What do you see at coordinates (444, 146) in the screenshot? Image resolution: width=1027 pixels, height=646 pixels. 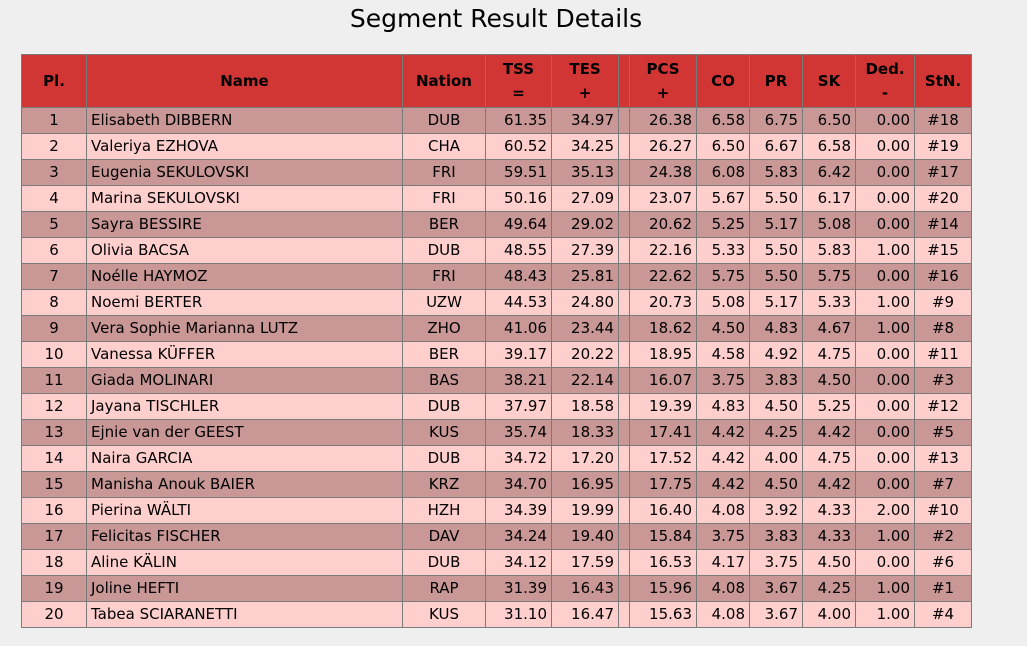 I see `cell-nation: CHA` at bounding box center [444, 146].